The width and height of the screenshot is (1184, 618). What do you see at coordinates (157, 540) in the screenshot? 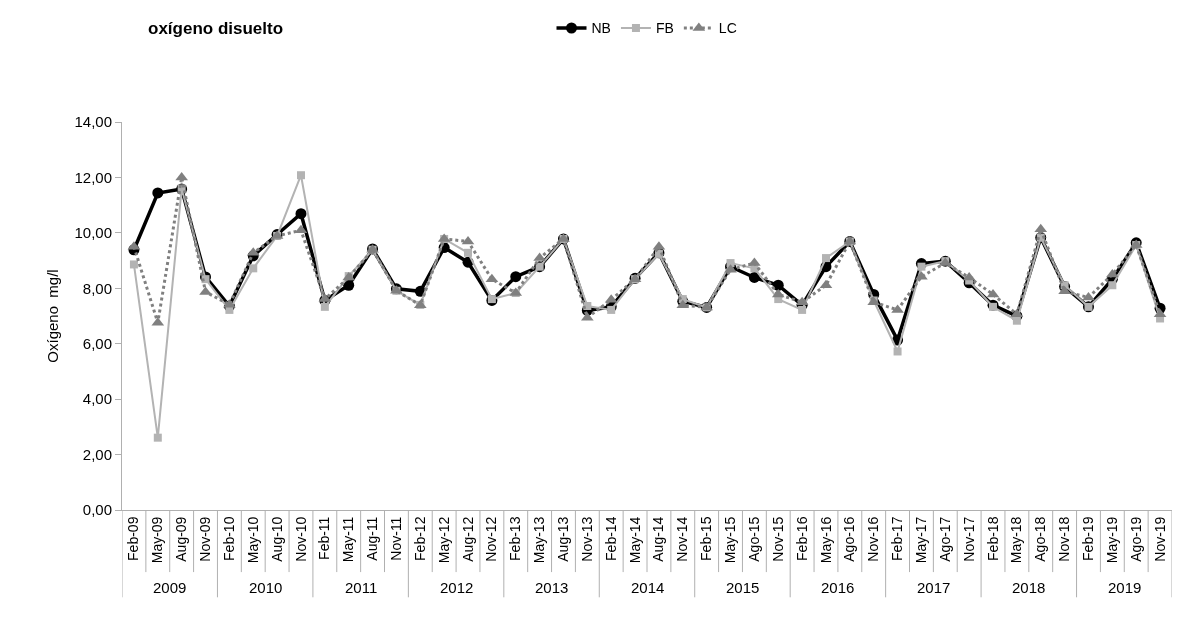
I see `x-tick-label: May-09` at bounding box center [157, 540].